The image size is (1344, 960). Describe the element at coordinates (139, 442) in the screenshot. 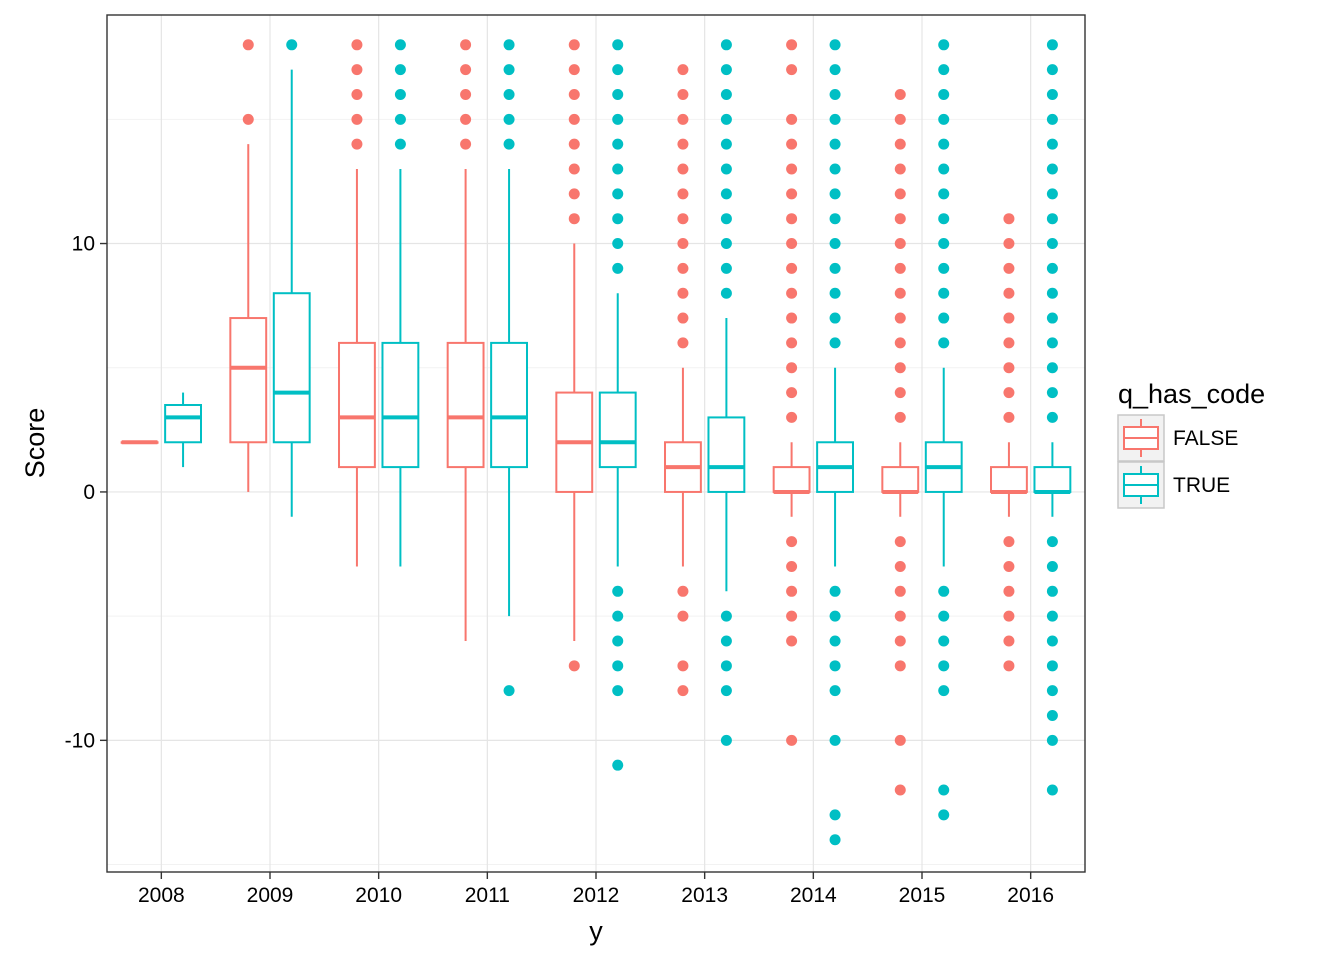

I see `box-false-2008` at that location.